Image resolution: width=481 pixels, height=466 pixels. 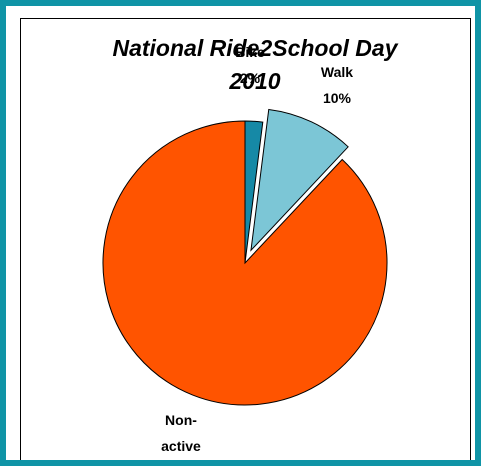 I want to click on slice-label-bike: Bike 2%, so click(x=250, y=65).